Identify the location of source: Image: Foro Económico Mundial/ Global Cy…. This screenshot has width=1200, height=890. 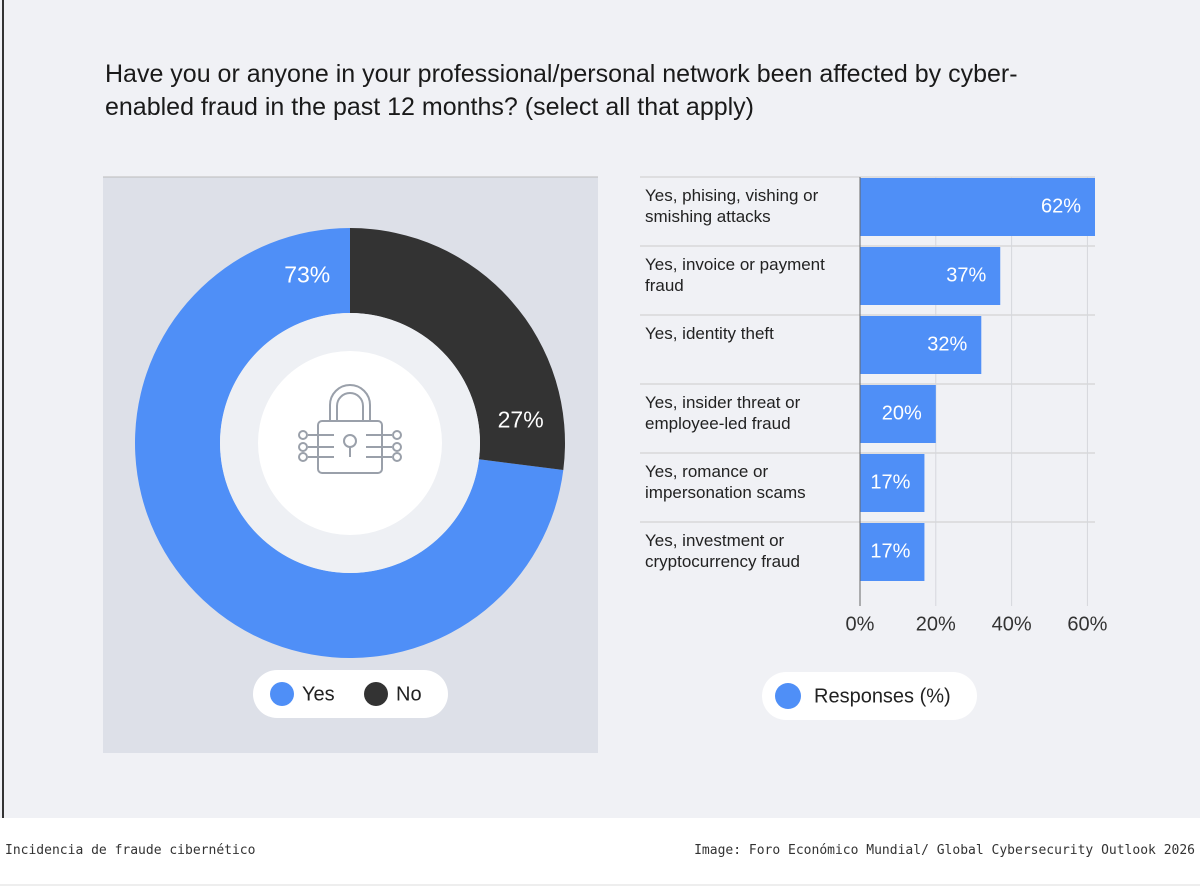
(944, 850).